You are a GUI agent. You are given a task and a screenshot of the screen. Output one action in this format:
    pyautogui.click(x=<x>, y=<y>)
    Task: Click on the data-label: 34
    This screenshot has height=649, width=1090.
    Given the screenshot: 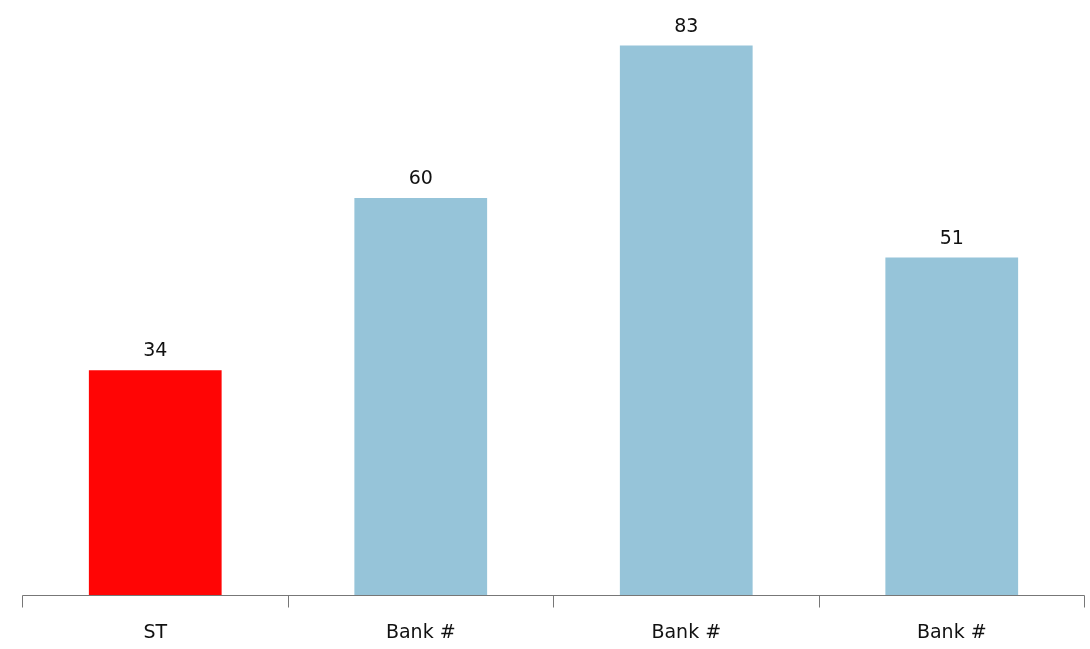 What is the action you would take?
    pyautogui.click(x=155, y=349)
    